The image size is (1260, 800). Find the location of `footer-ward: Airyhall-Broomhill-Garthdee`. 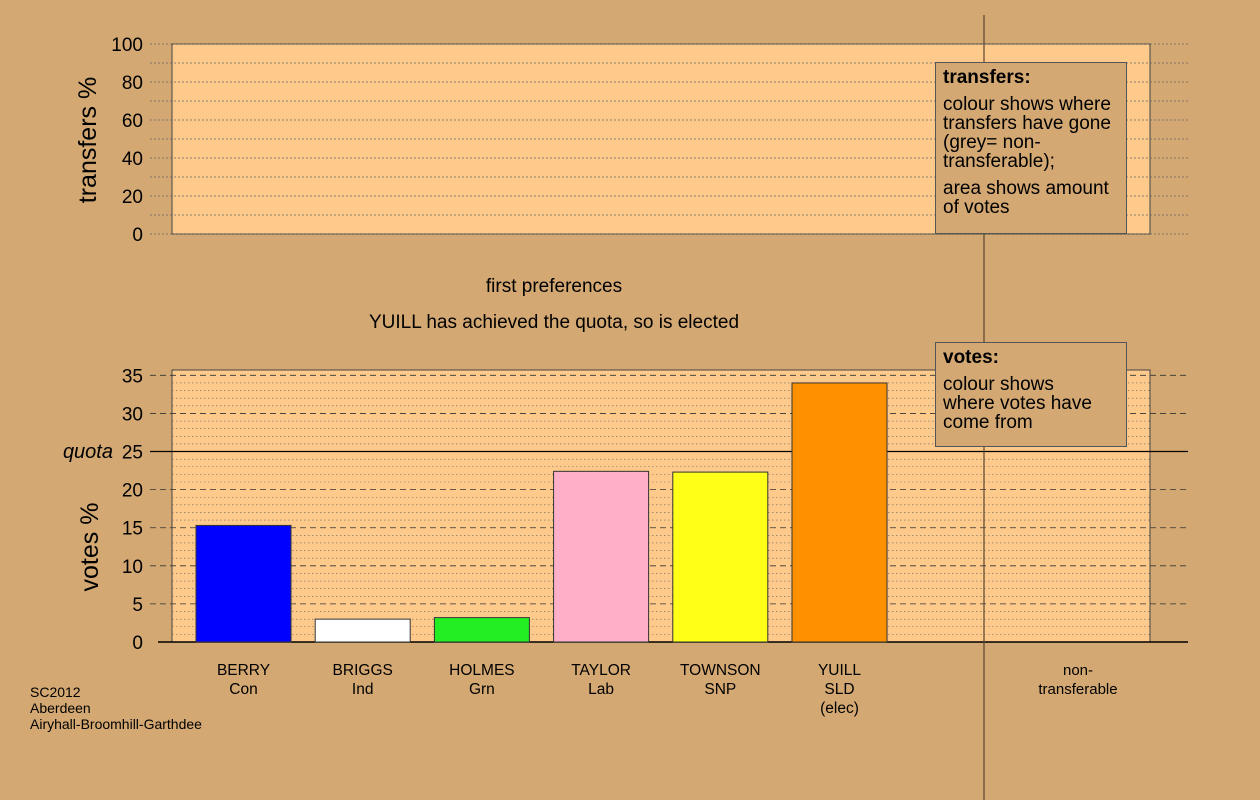

footer-ward: Airyhall-Broomhill-Garthdee is located at coordinates (116, 724).